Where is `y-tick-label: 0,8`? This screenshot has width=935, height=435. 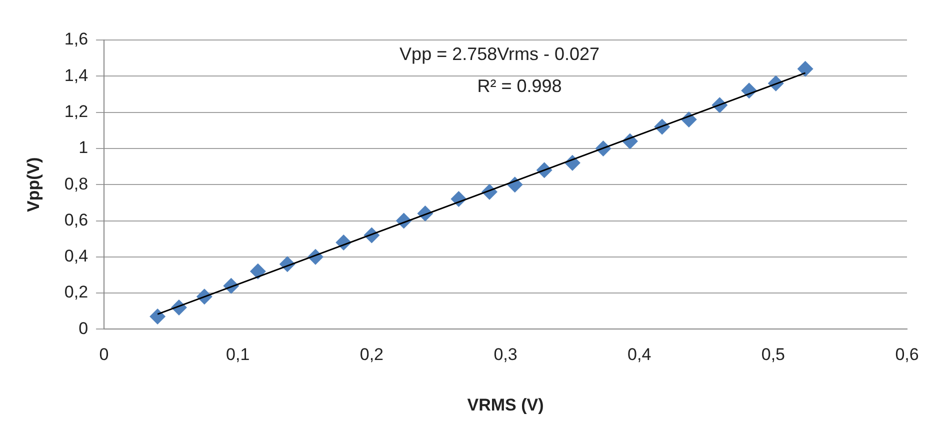
y-tick-label: 0,8 is located at coordinates (76, 184).